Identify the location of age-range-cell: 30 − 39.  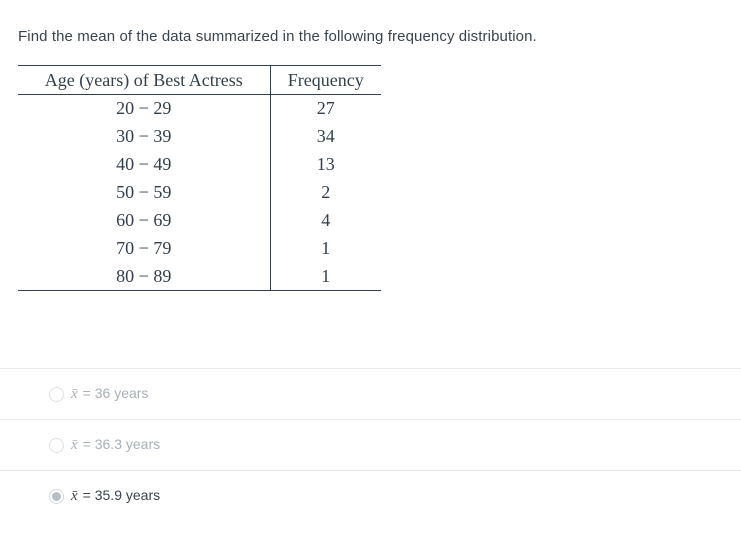
(144, 136).